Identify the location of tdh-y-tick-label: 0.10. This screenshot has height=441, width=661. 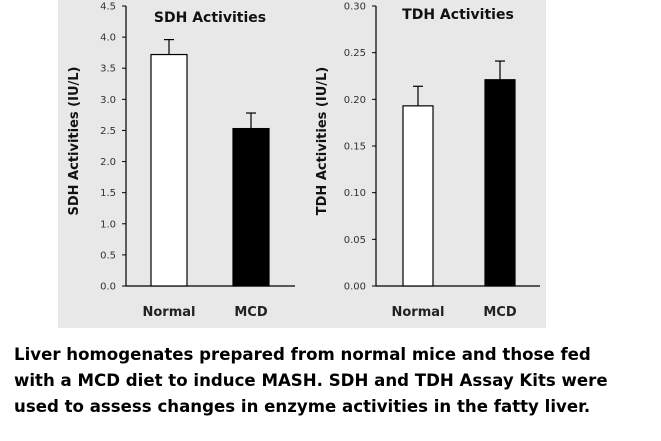
(355, 193).